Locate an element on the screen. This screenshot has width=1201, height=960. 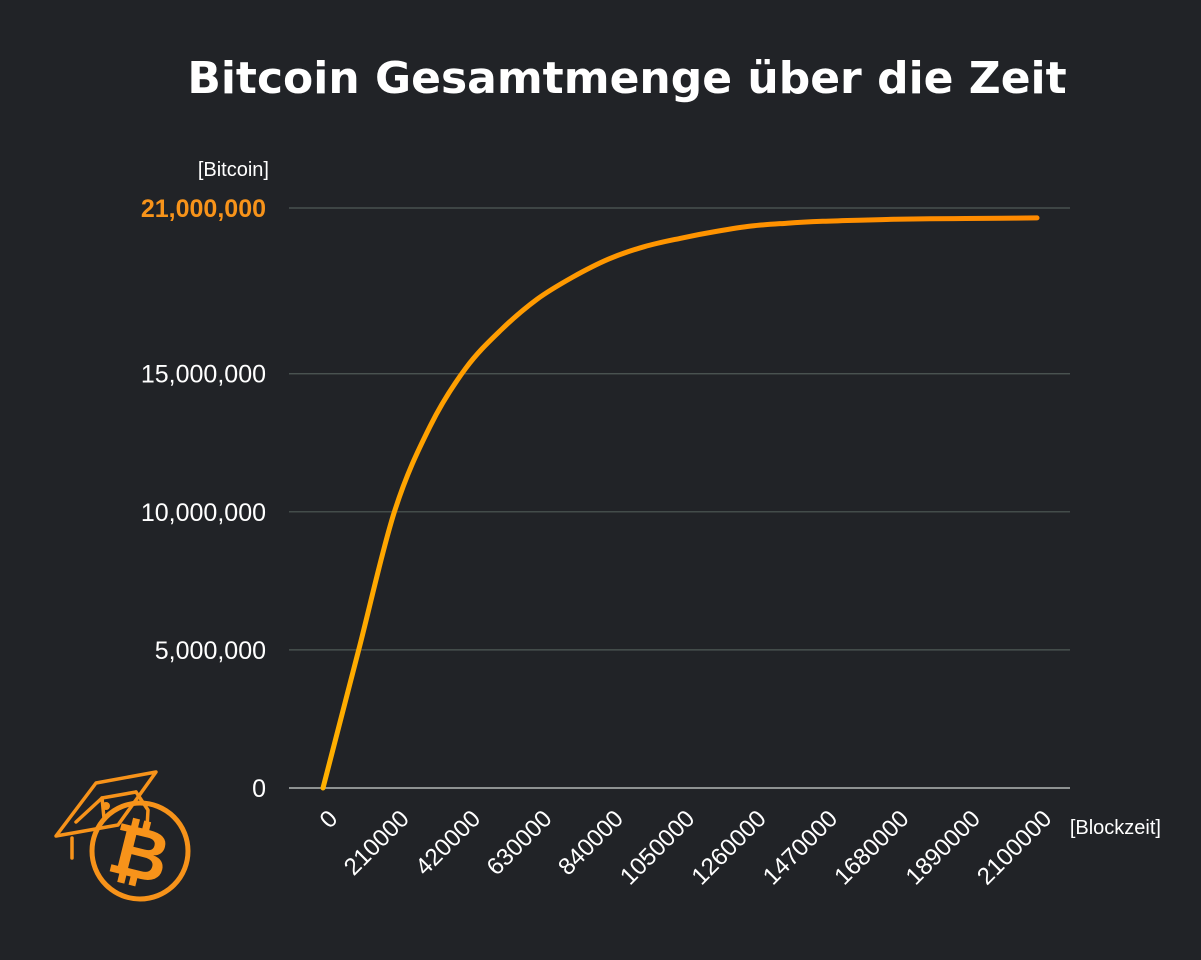
x-tick-label: 420000 is located at coordinates (448, 843).